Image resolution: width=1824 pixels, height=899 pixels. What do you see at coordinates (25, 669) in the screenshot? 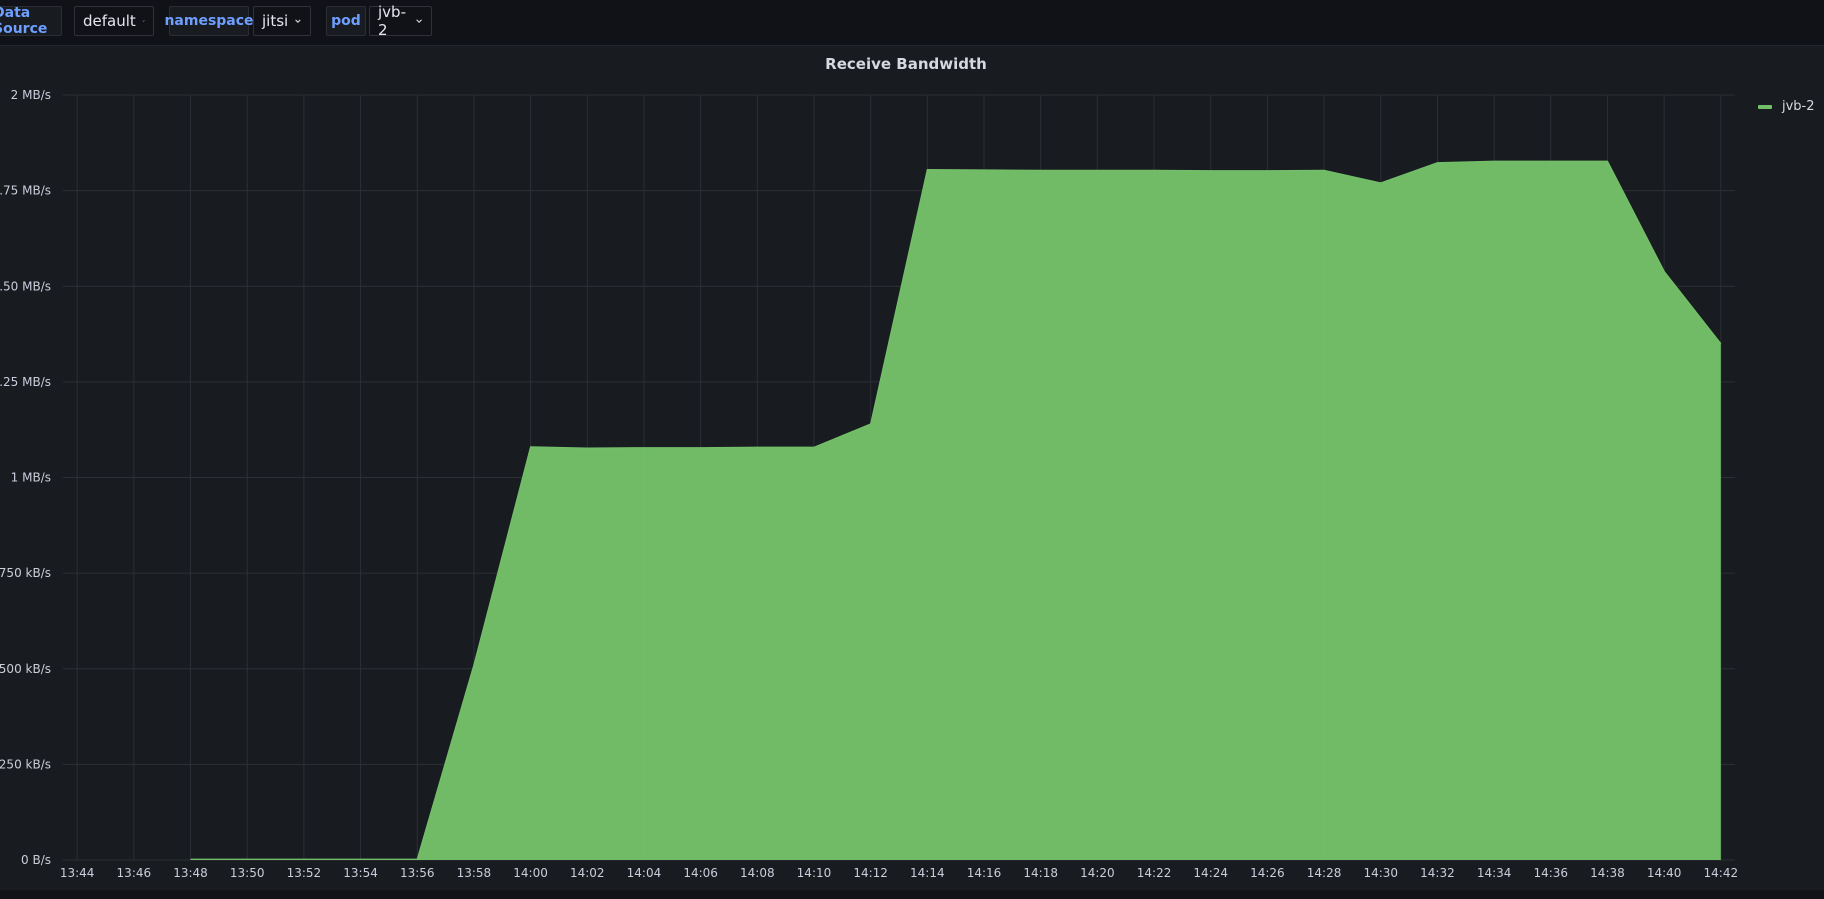
I see `y-tick-label: 500 kB/s` at bounding box center [25, 669].